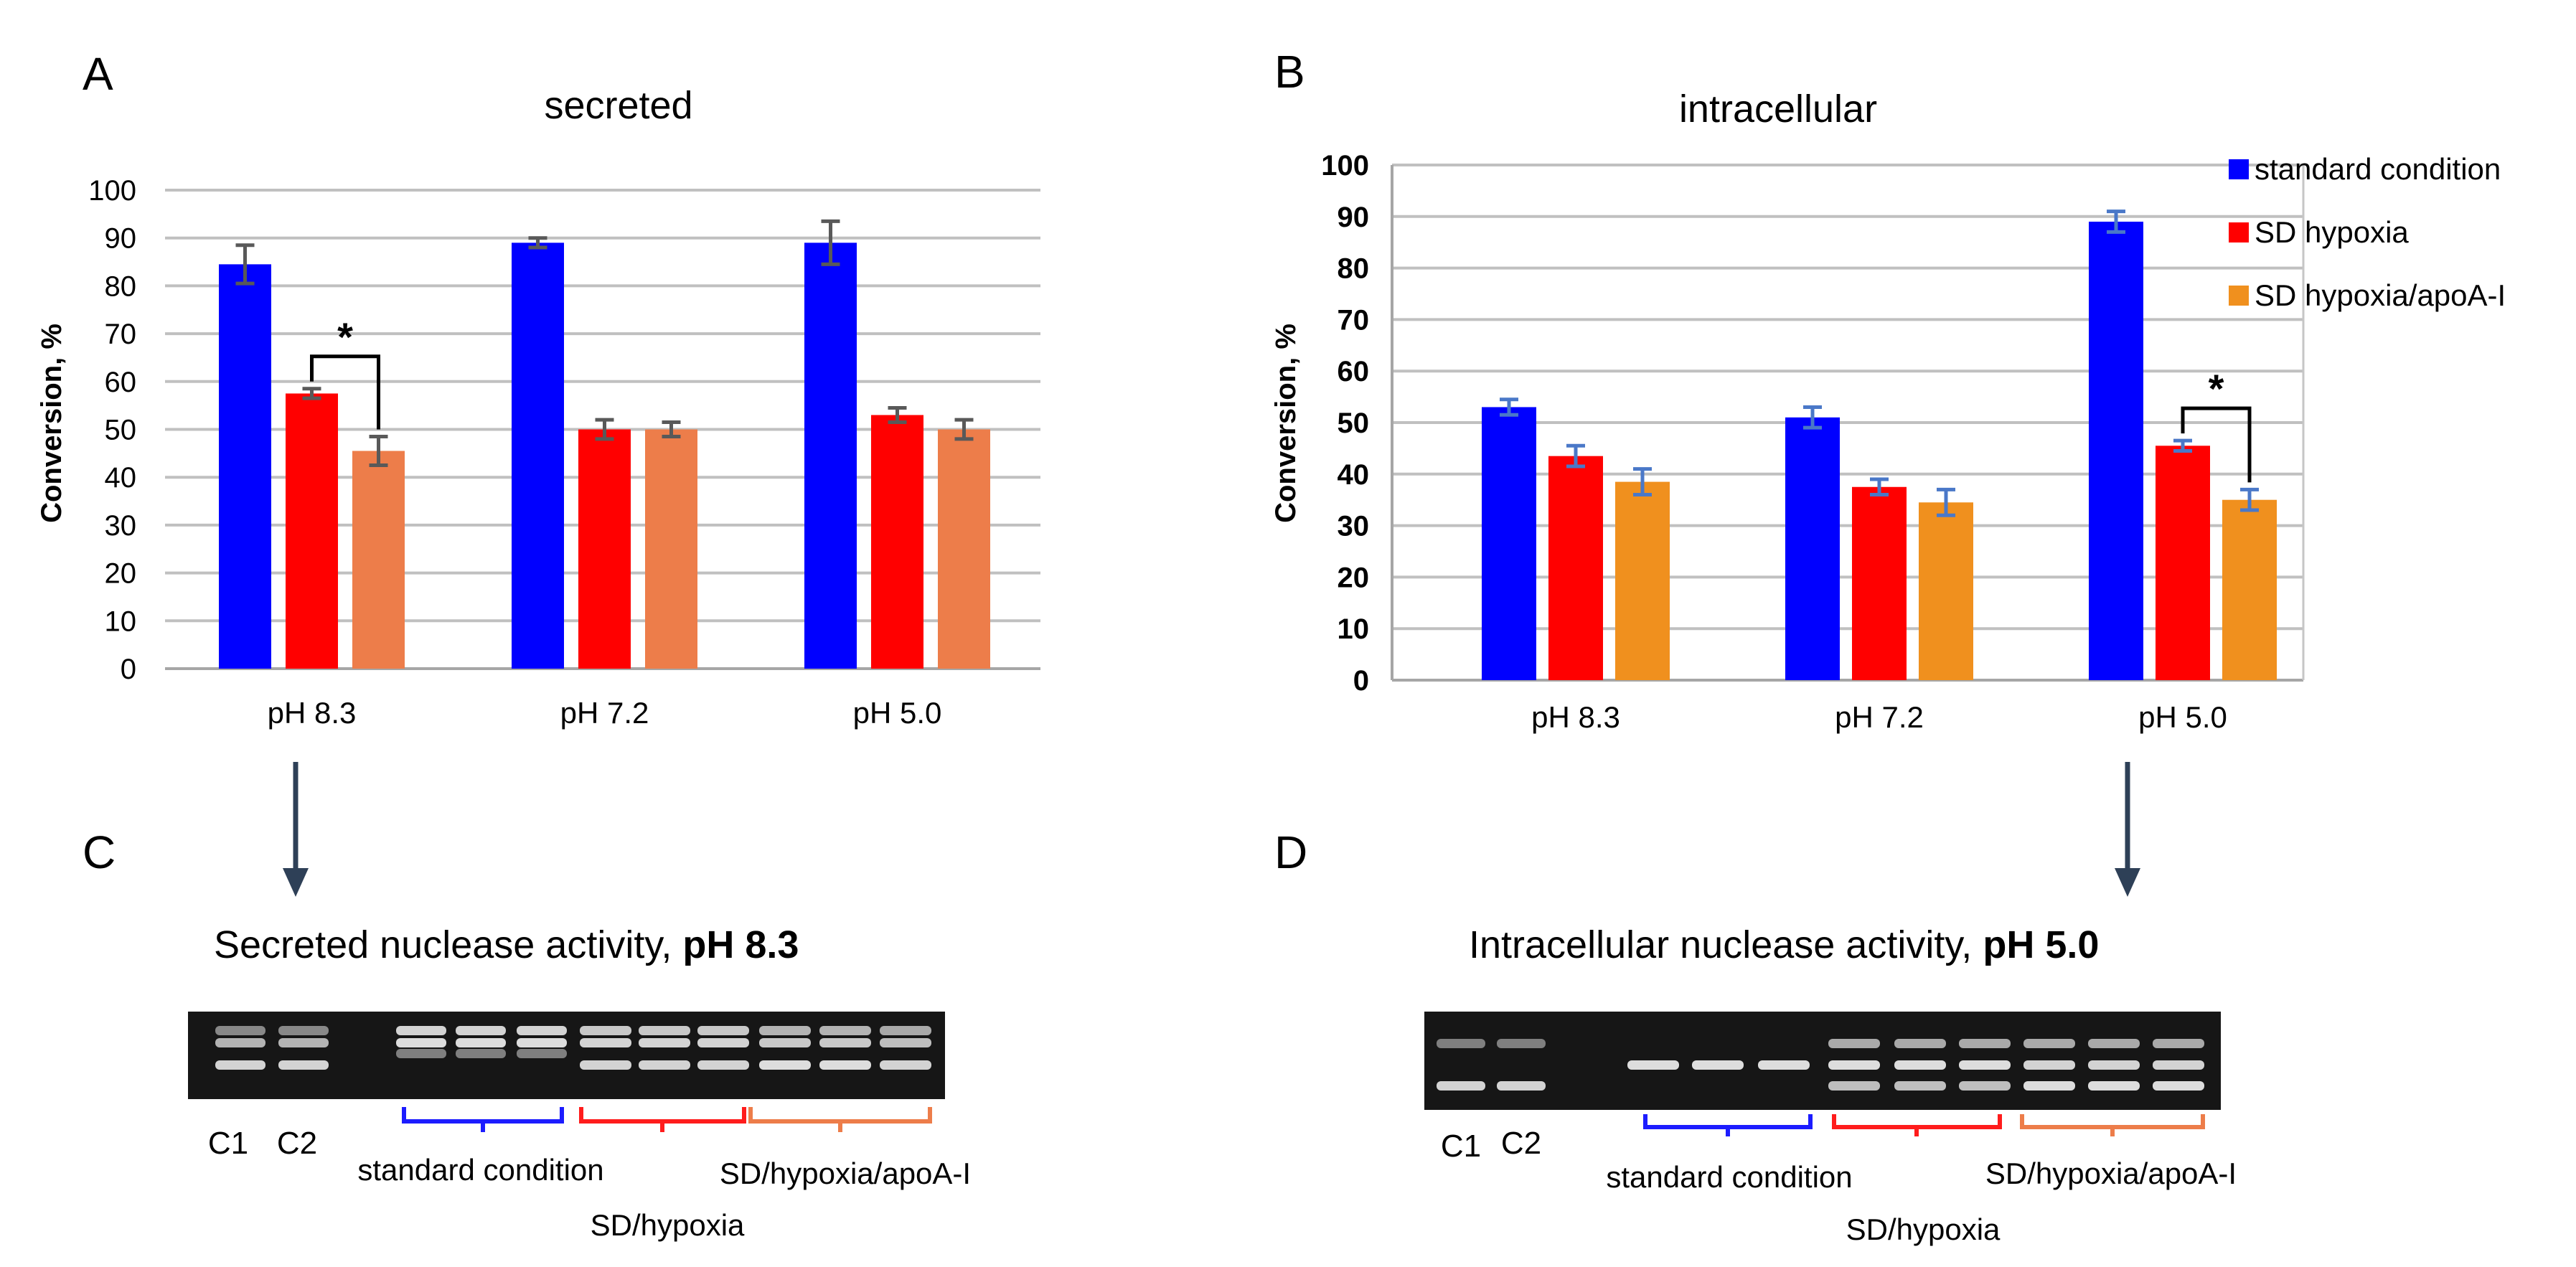 The image size is (2576, 1267). I want to click on gel-c-label-hypoxia: SD/hypoxia, so click(668, 1225).